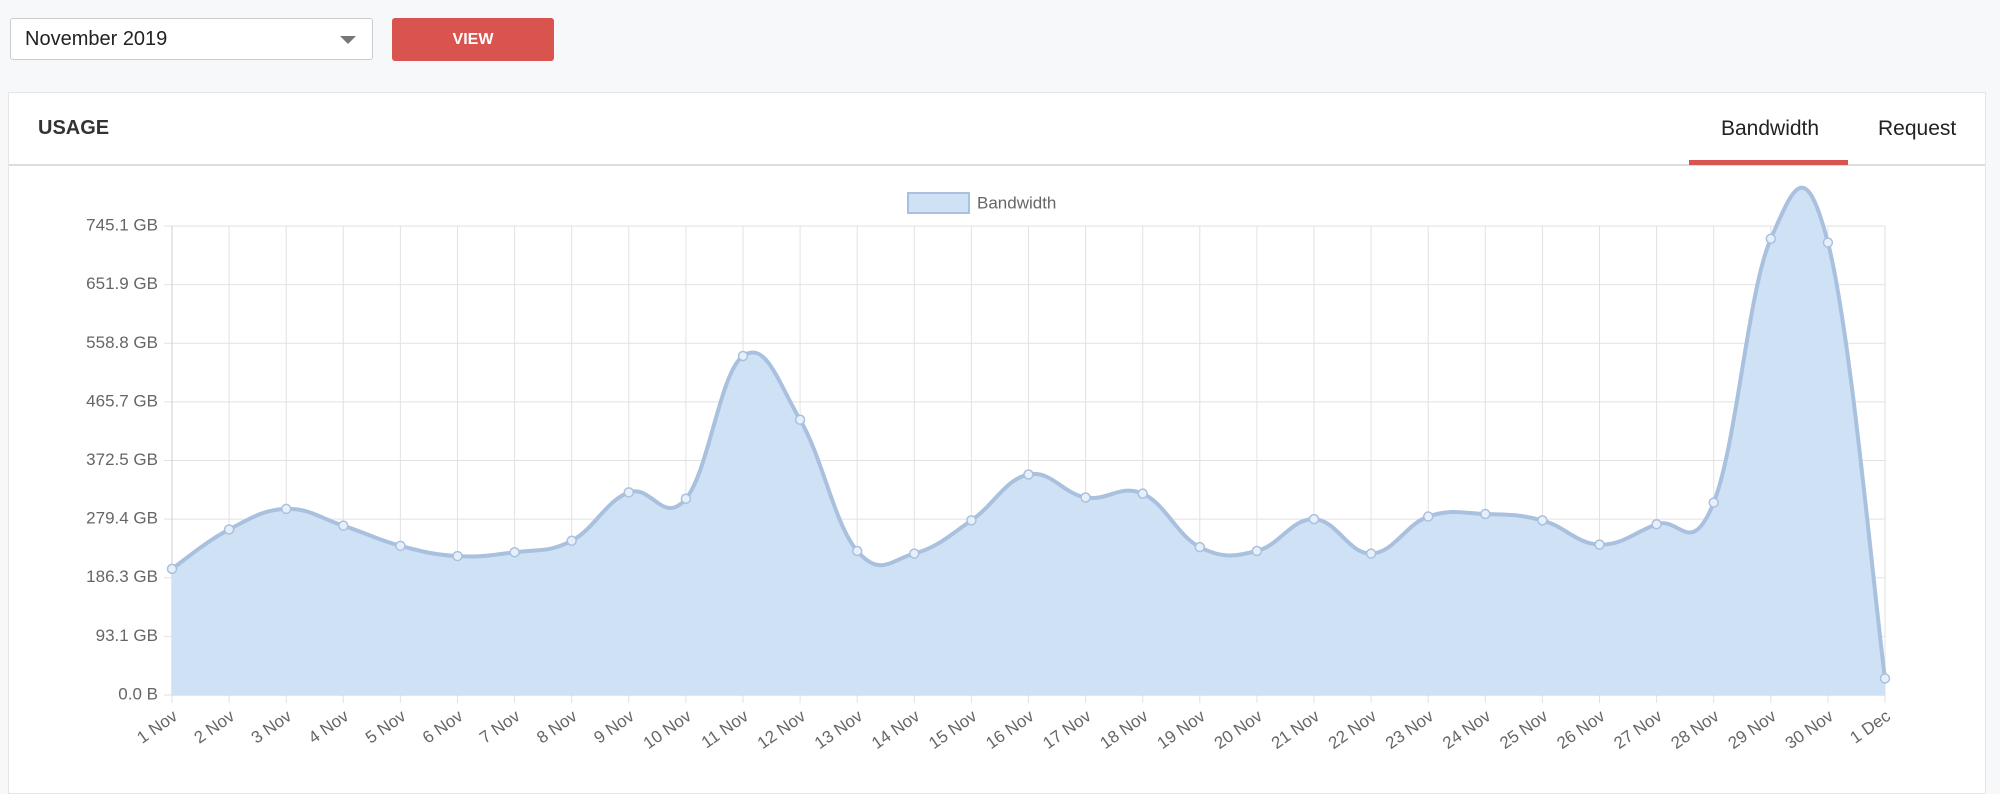 This screenshot has width=2000, height=794. I want to click on y-tick-label: 279.4 GB, so click(122, 518).